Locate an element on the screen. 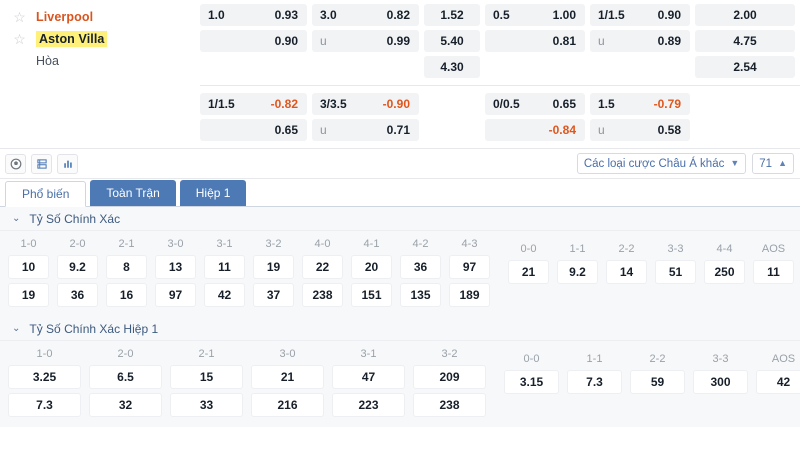  odds-cell: 1/1.5 -0.82 is located at coordinates (253, 104).